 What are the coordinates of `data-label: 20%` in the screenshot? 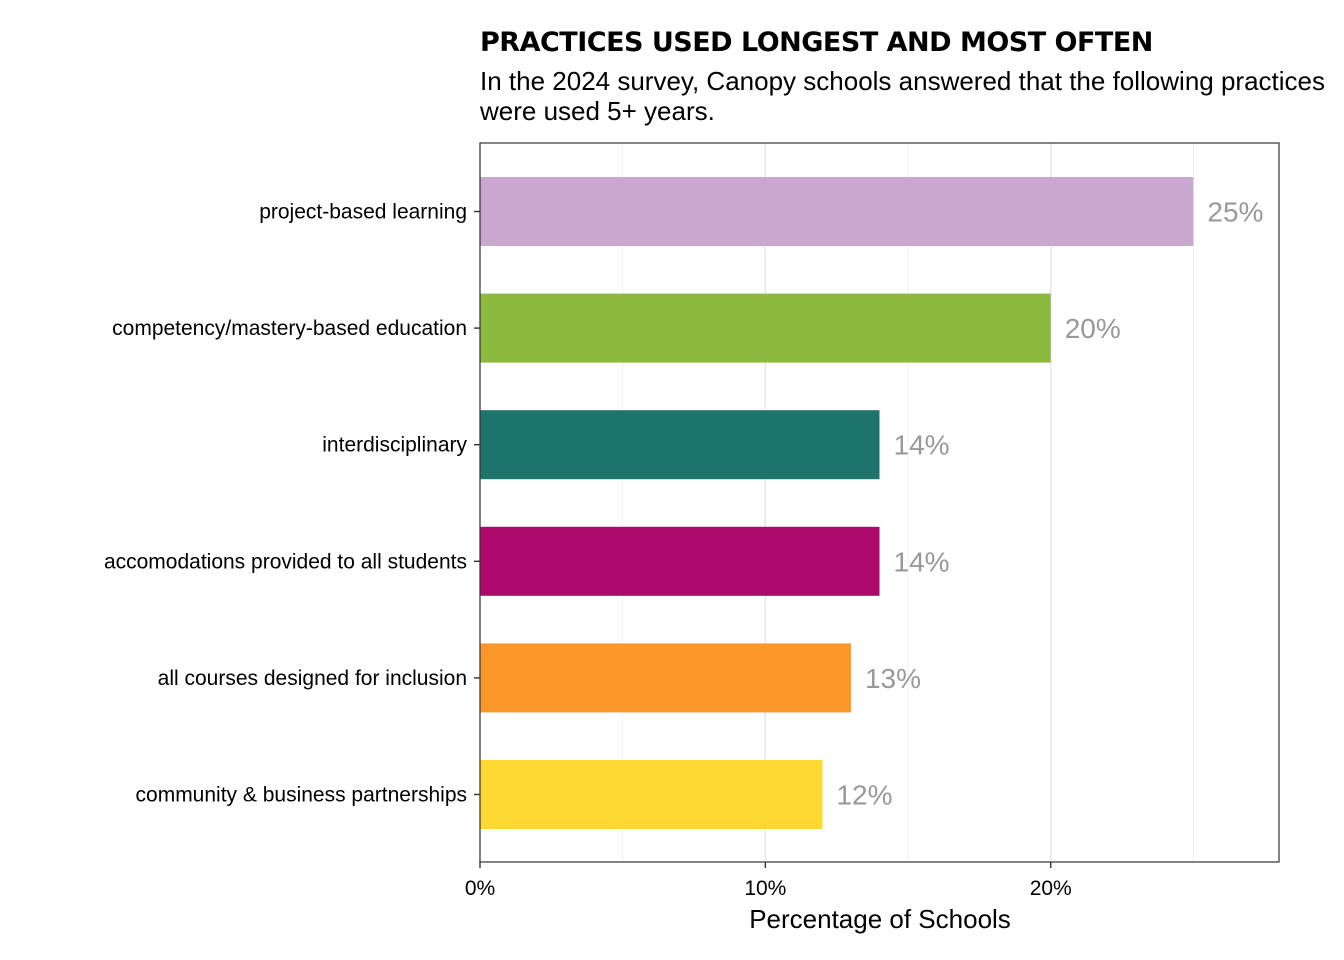 It's located at (1093, 328).